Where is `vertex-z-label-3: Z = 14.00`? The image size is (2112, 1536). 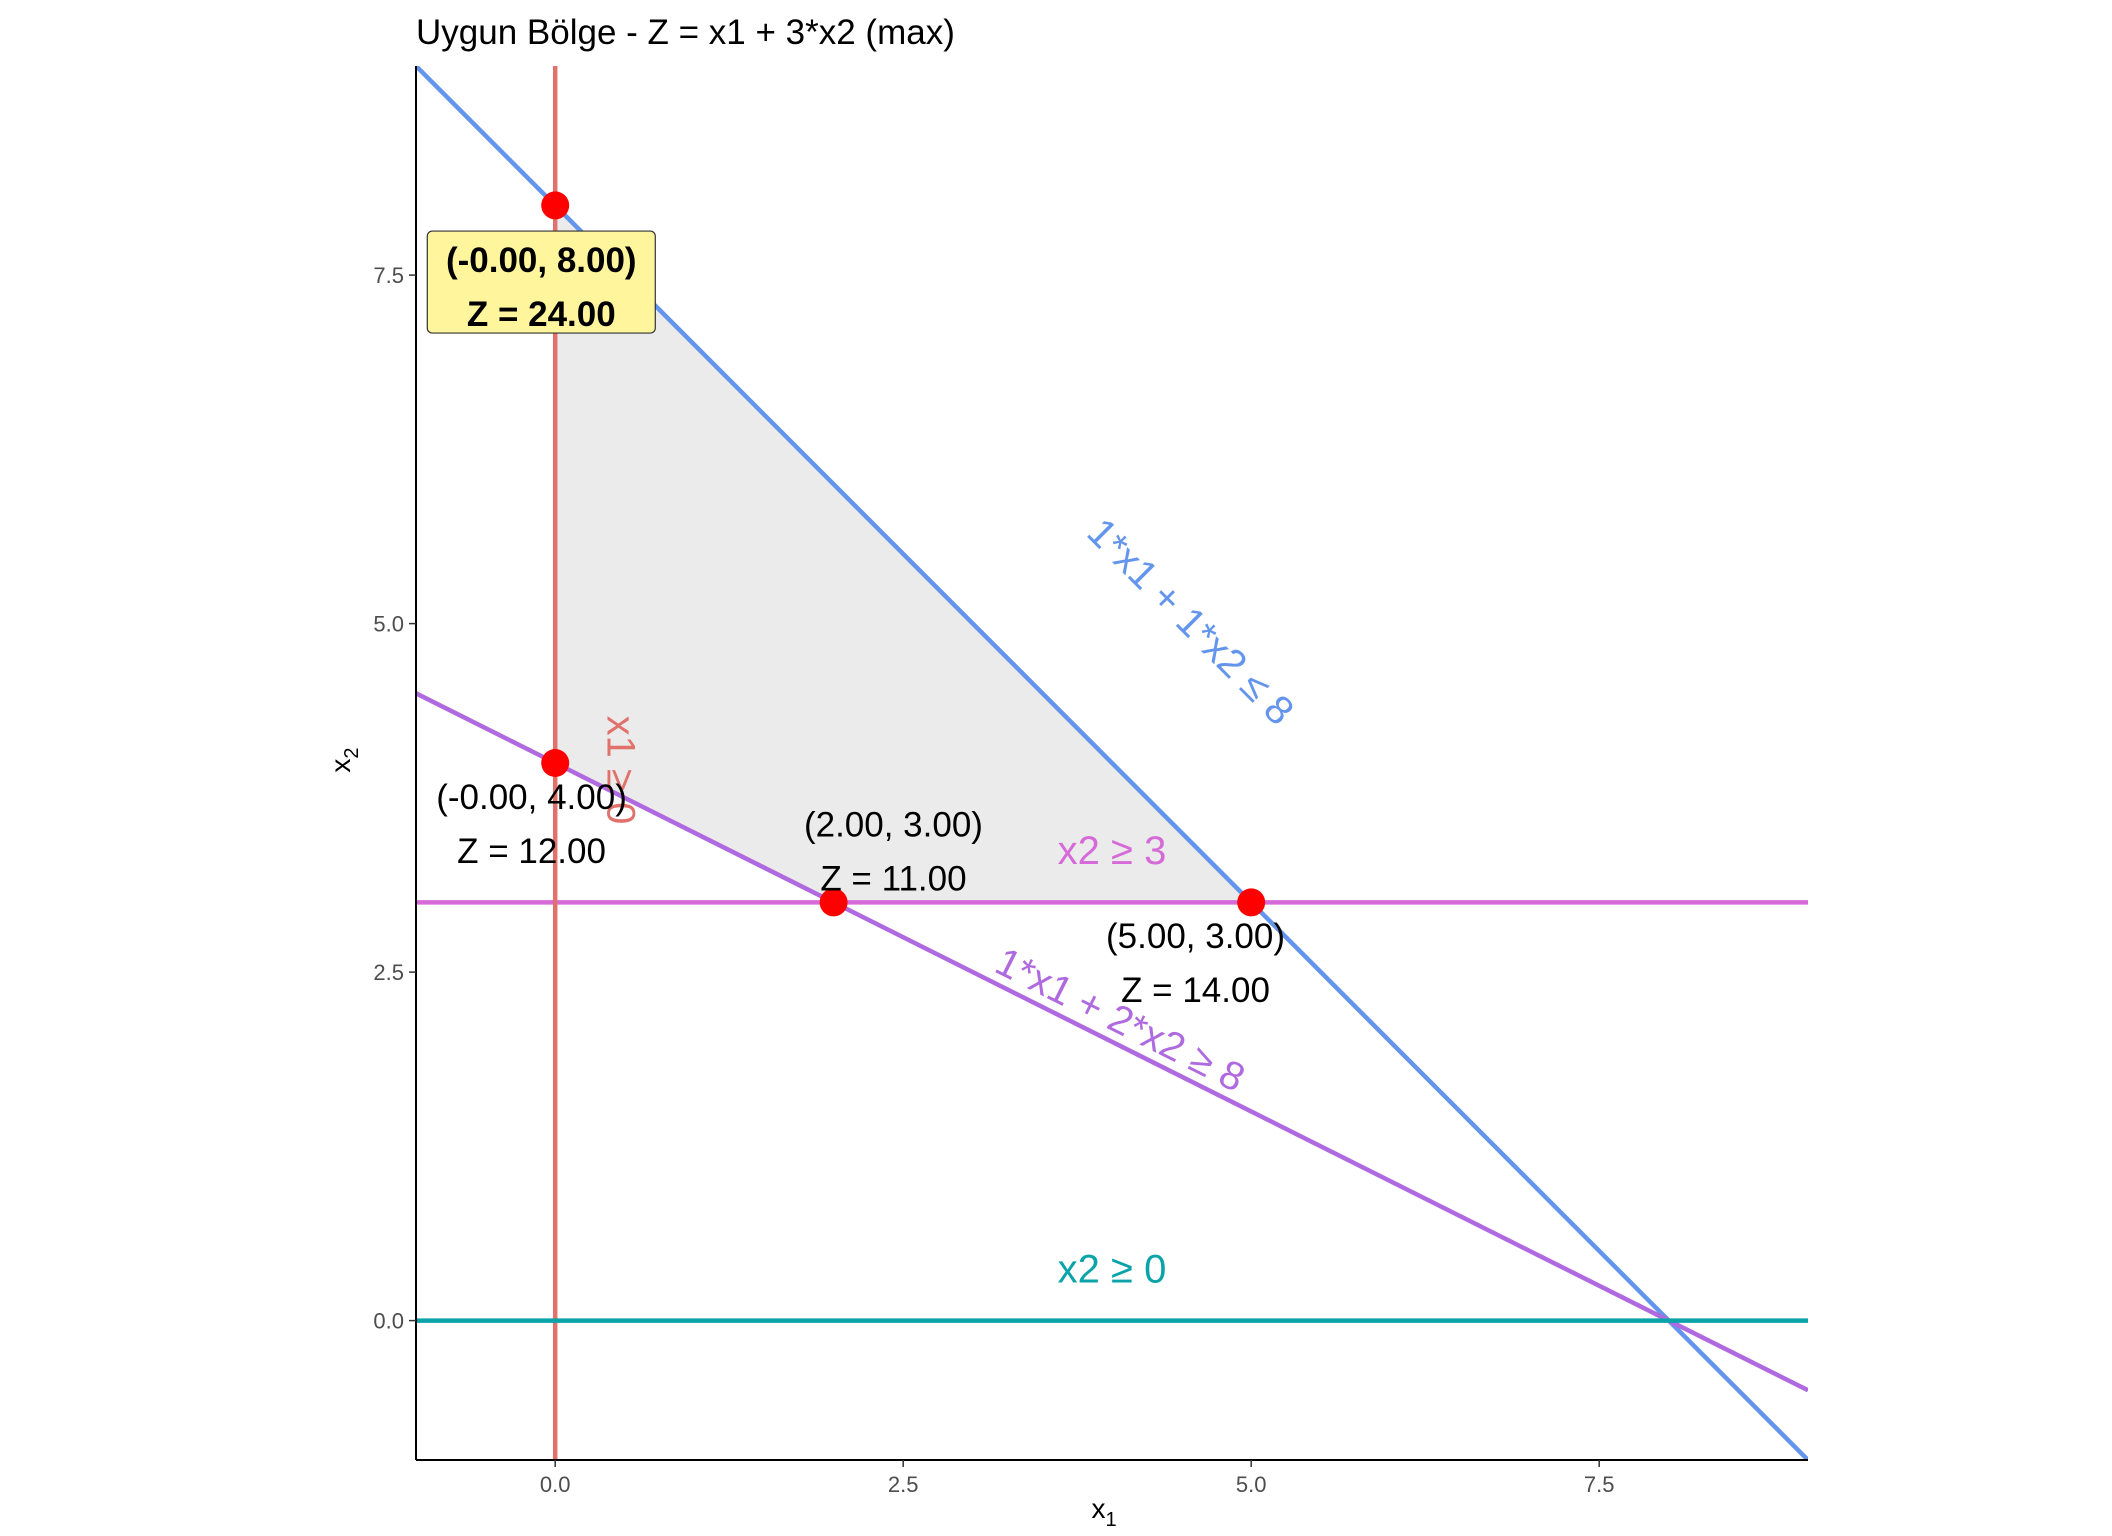
vertex-z-label-3: Z = 14.00 is located at coordinates (1195, 990).